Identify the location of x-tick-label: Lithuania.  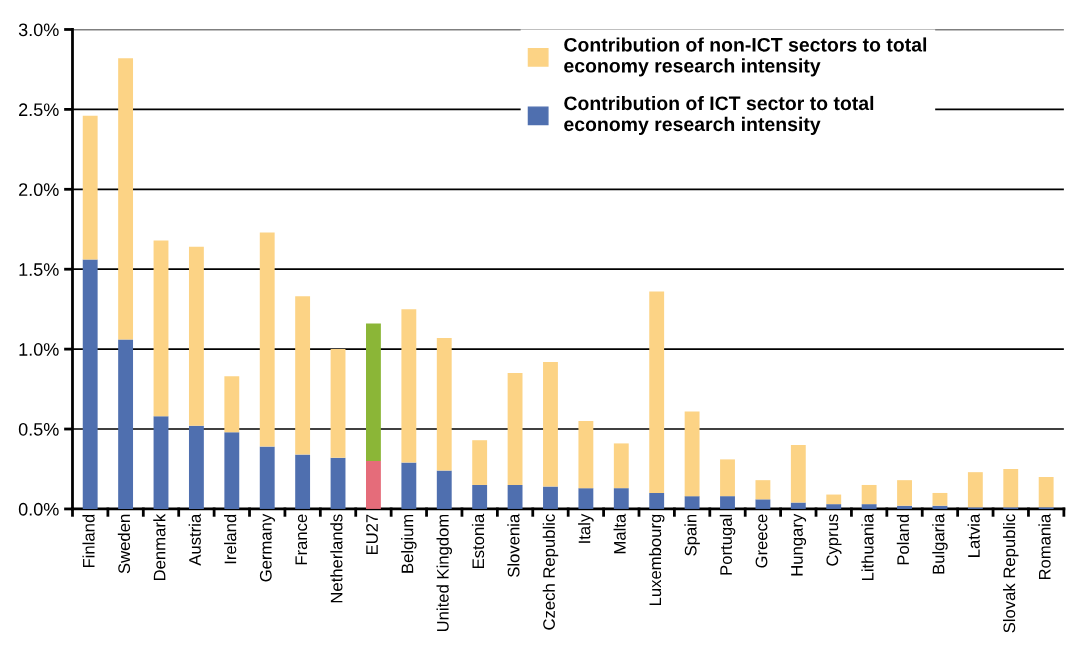
(867, 547).